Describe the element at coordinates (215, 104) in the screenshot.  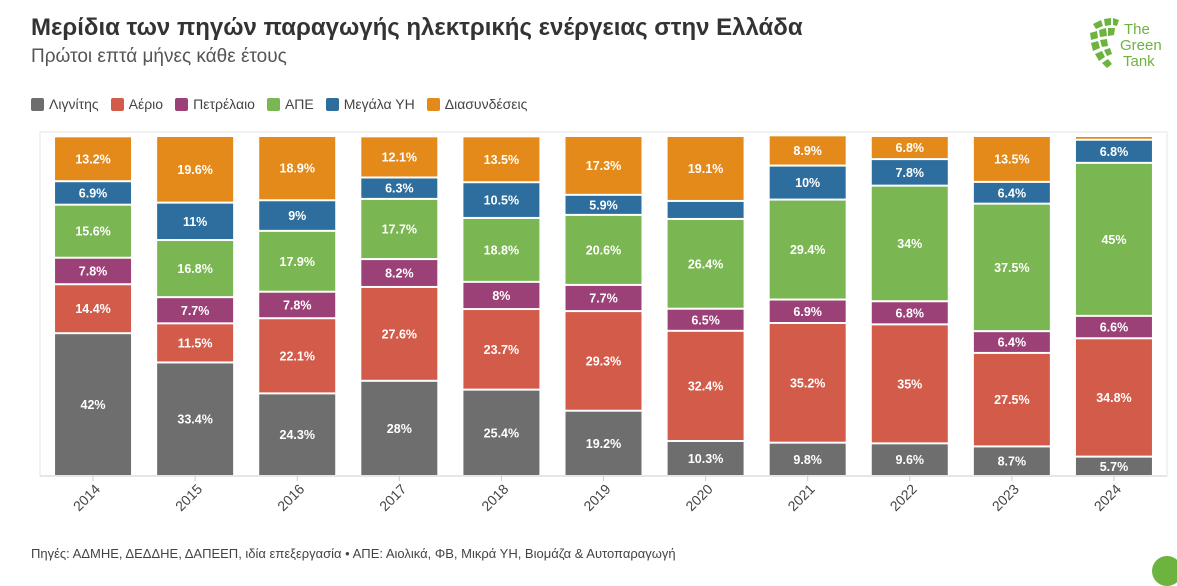
I see `legend-item: Πετρέλαιο` at that location.